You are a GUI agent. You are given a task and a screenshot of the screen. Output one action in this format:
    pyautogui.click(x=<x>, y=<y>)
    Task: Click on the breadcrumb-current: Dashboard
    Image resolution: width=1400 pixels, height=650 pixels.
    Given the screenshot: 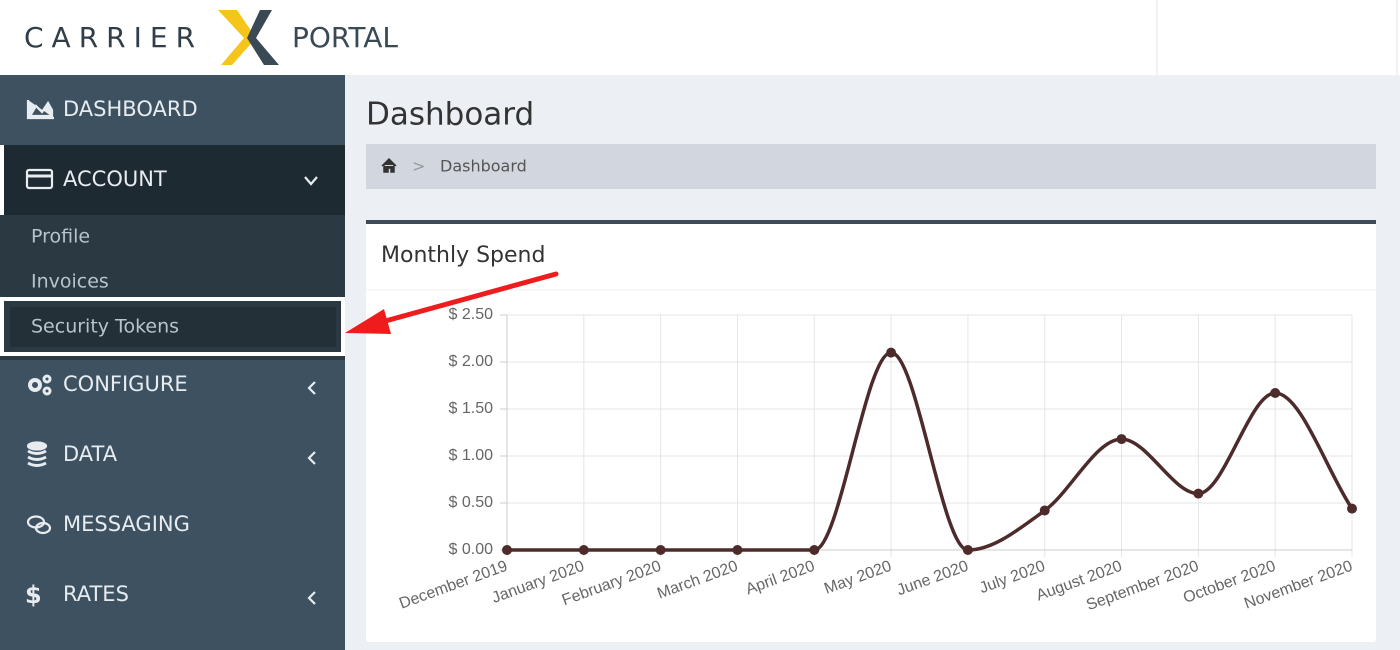 What is the action you would take?
    pyautogui.click(x=483, y=166)
    